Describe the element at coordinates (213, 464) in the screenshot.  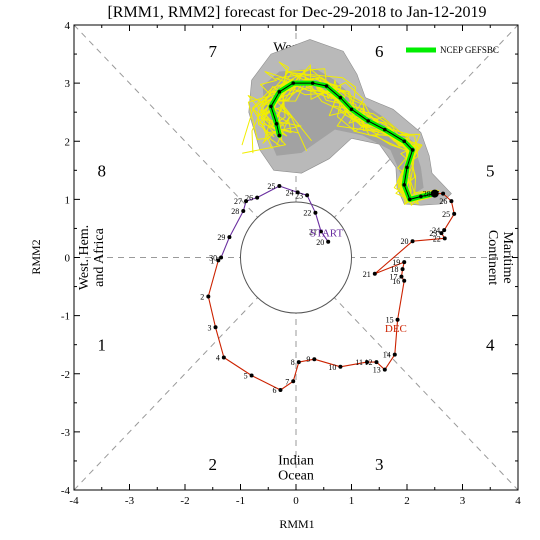
I see `phase-label-2: 2` at that location.